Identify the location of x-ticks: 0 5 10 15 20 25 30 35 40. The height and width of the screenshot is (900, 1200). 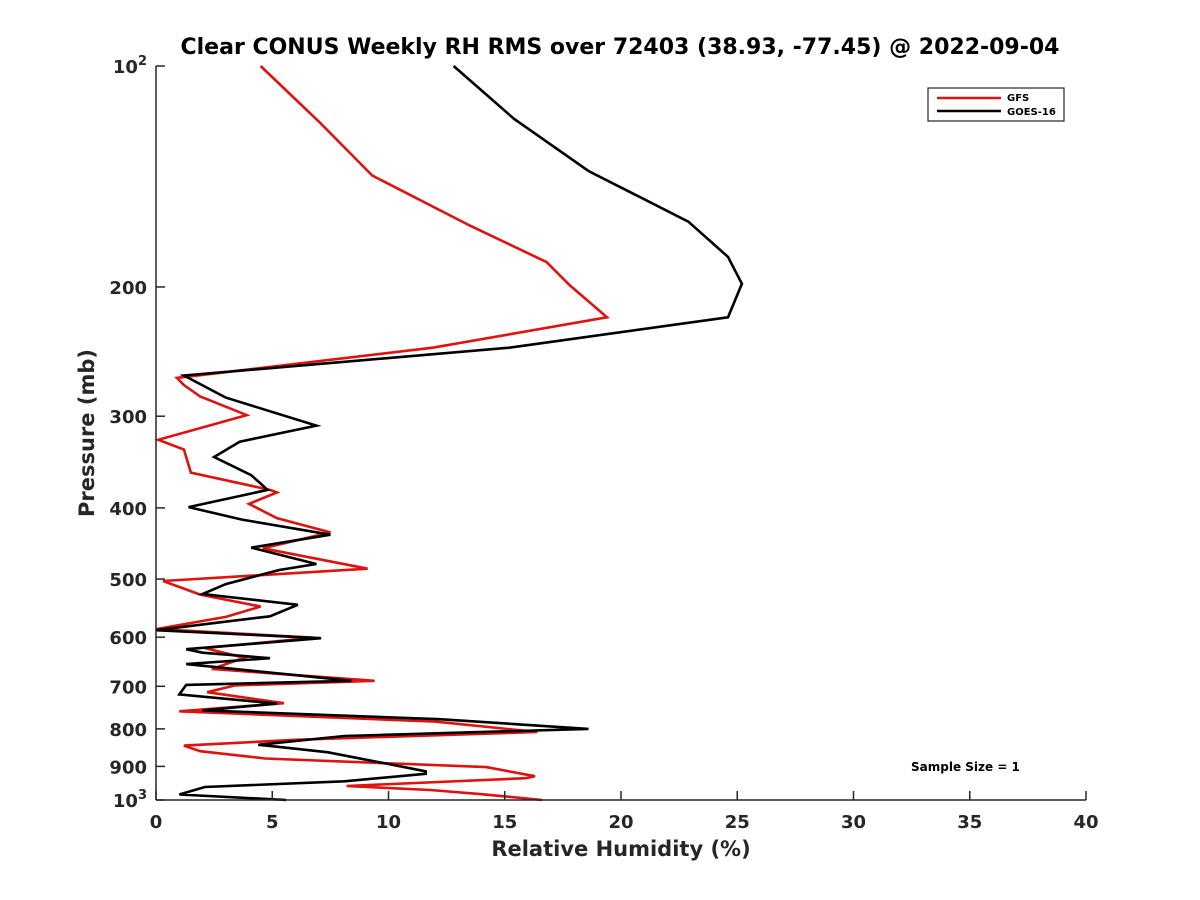
(624, 812).